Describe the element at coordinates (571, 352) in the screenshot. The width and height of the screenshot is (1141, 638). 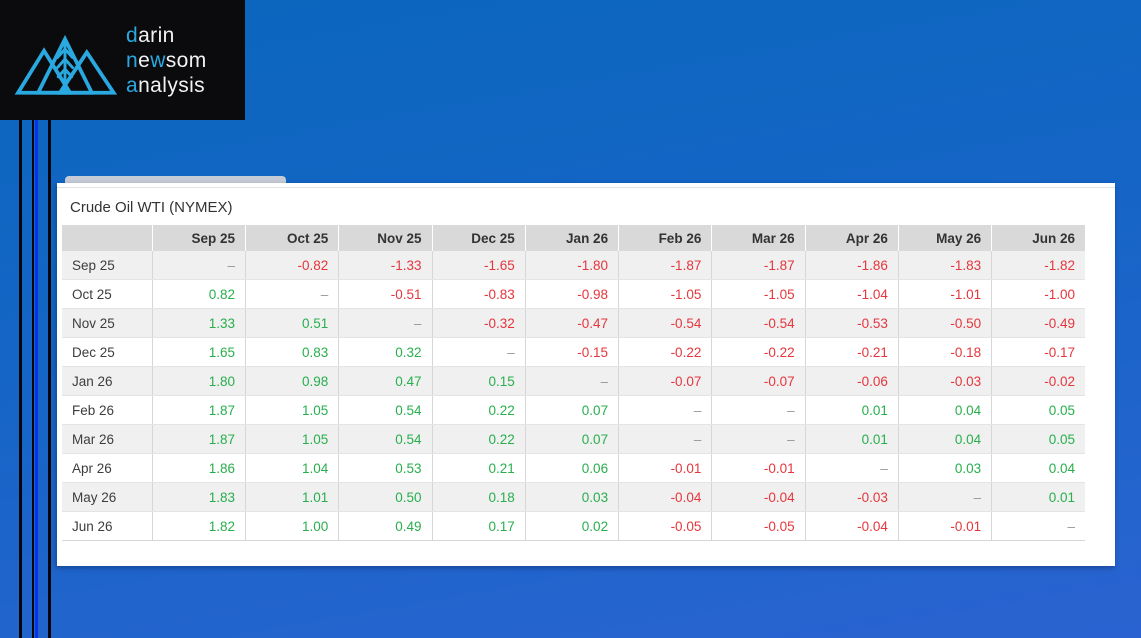
I see `spread-cell: -0.15` at that location.